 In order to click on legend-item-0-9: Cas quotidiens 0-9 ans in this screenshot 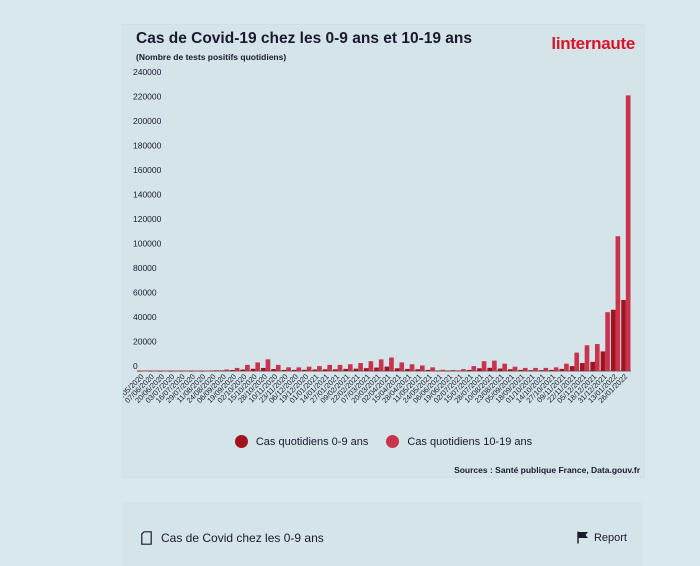, I will do `click(301, 441)`.